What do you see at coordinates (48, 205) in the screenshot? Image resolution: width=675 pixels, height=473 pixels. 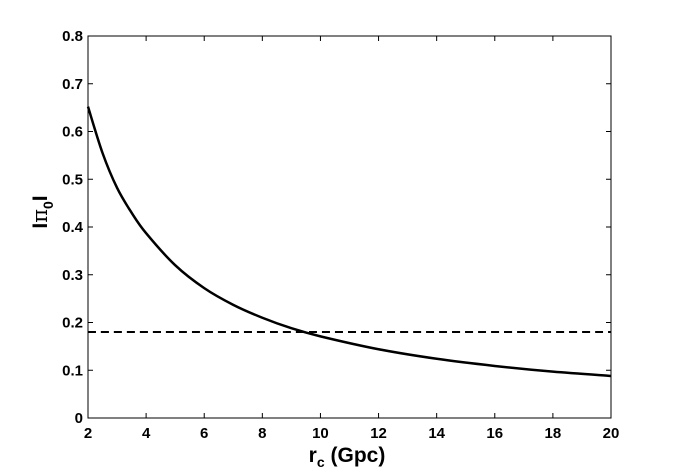 I see `y-axis-label-sub: 0` at bounding box center [48, 205].